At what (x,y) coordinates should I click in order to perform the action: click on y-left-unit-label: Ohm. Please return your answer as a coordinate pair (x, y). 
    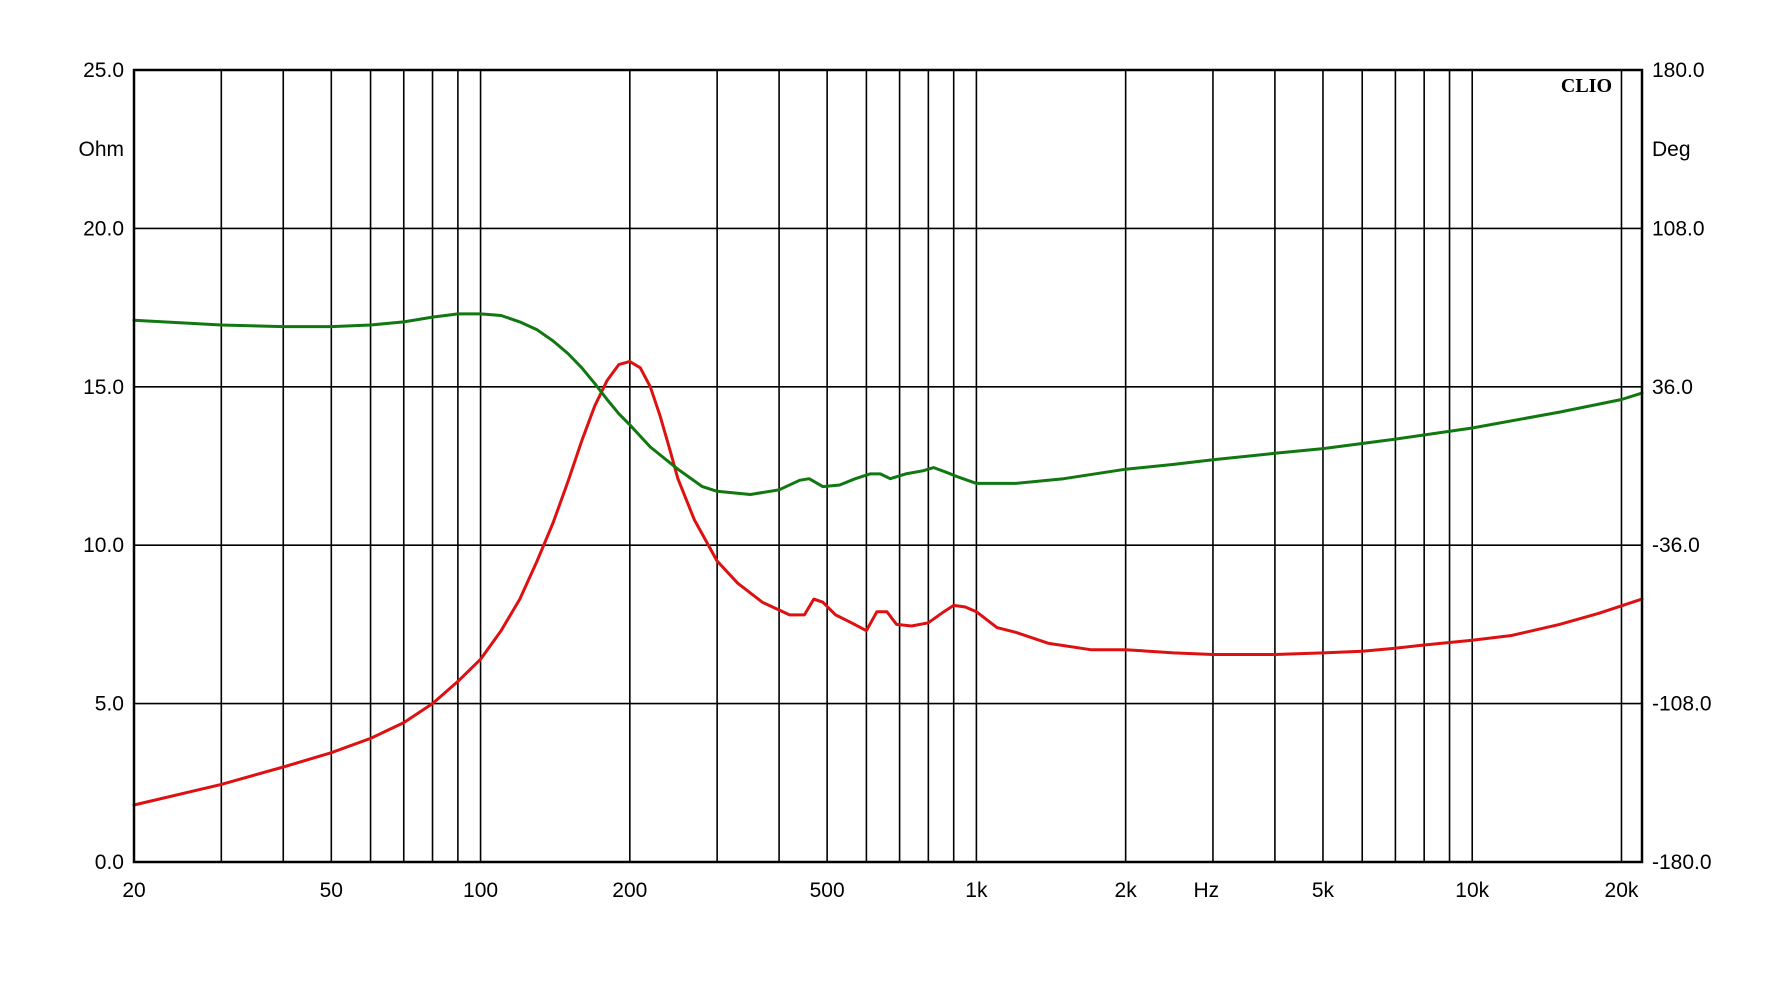
    Looking at the image, I should click on (101, 149).